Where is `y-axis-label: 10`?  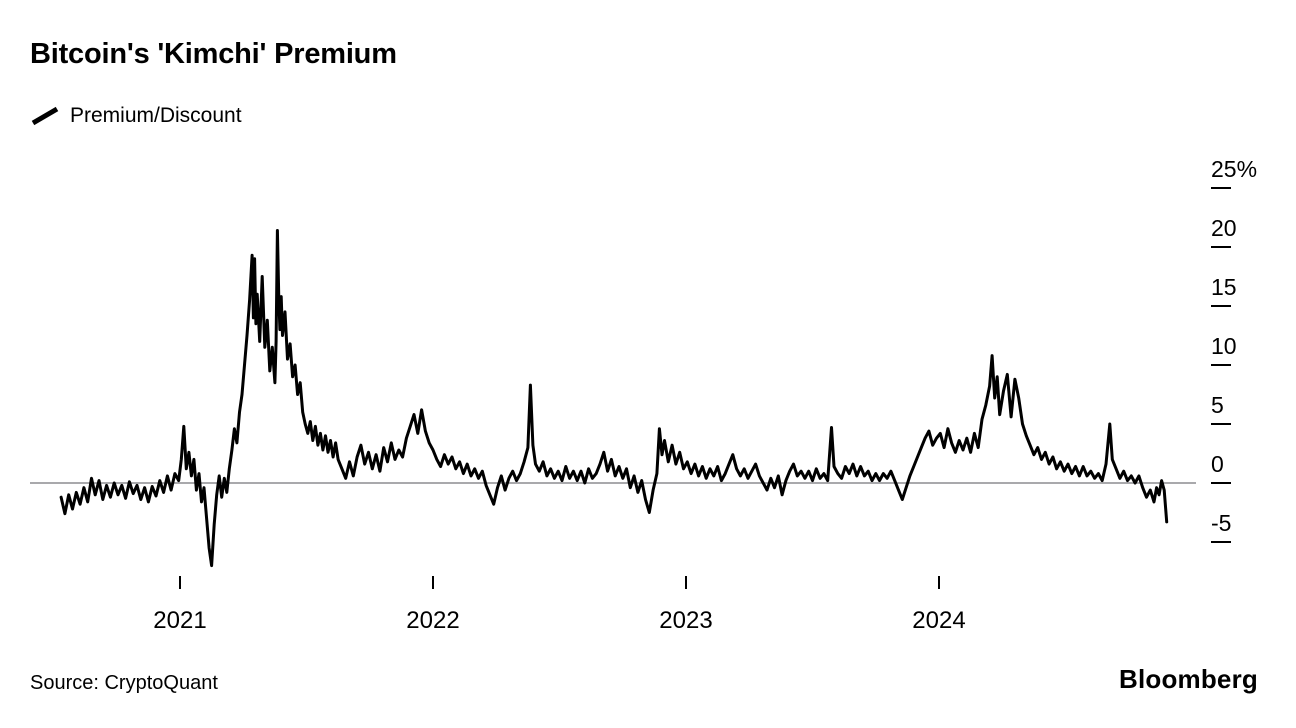
y-axis-label: 10 is located at coordinates (1224, 346).